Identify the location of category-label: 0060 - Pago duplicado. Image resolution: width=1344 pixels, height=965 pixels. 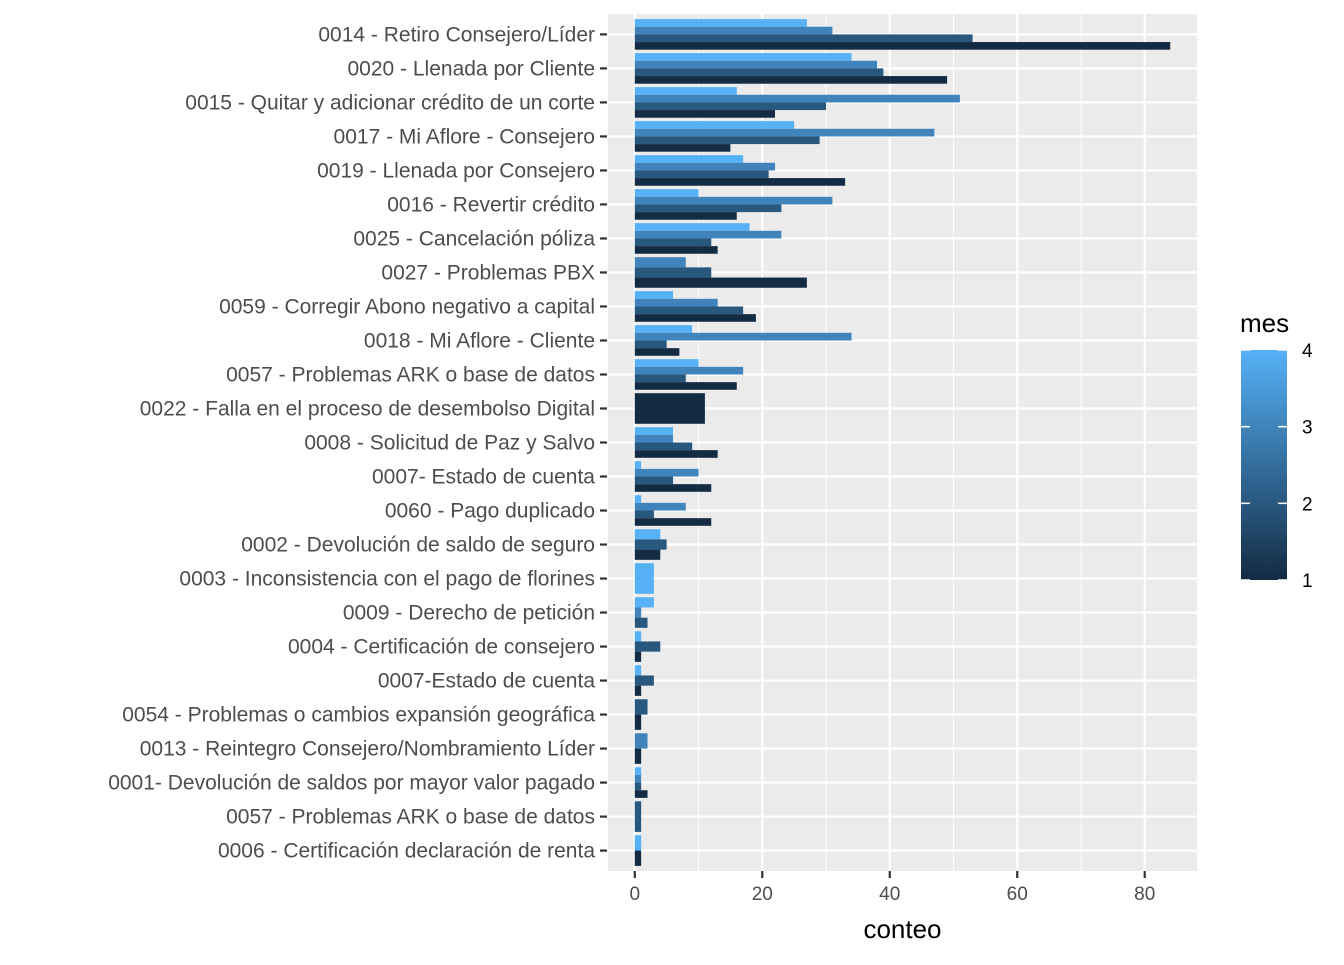
(490, 511).